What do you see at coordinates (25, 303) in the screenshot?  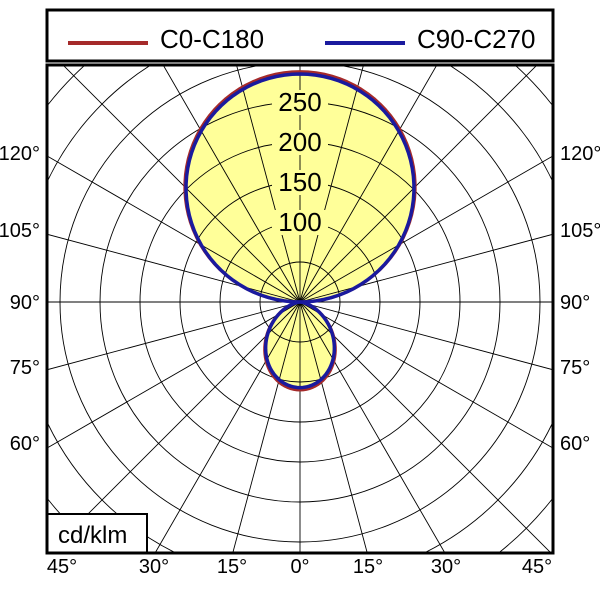 I see `angle-label-left-90: 90°` at bounding box center [25, 303].